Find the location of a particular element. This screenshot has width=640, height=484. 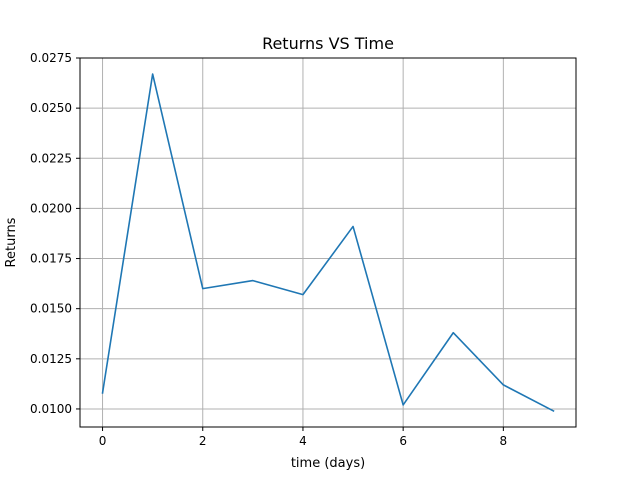

x-tick-label: 6 is located at coordinates (403, 441).